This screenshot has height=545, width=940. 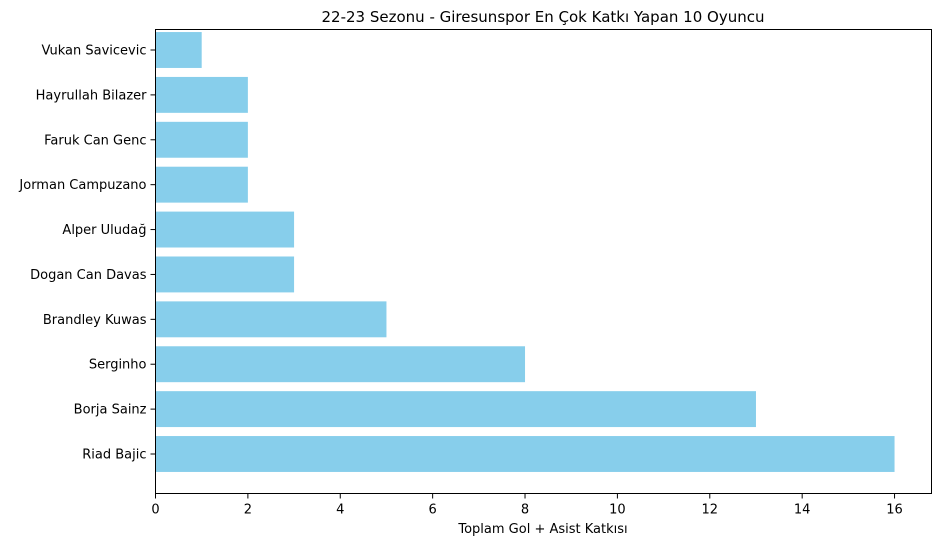 I want to click on bar-alper-uluda-, so click(x=225, y=229).